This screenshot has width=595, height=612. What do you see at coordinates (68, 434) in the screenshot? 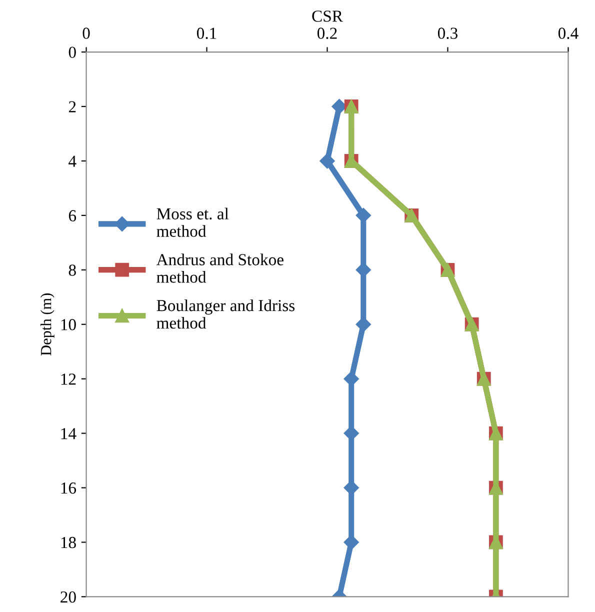
I see `y-tick-label: 14` at bounding box center [68, 434].